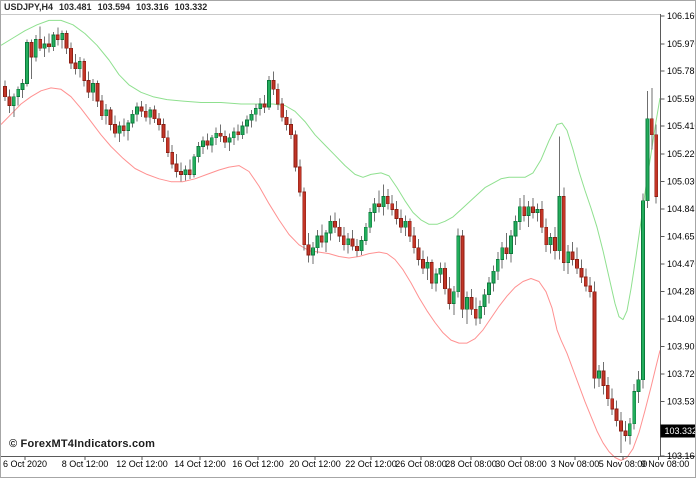 The width and height of the screenshot is (696, 478). Describe the element at coordinates (575, 464) in the screenshot. I see `time-tick-label: 3 Nov 08:00` at that location.